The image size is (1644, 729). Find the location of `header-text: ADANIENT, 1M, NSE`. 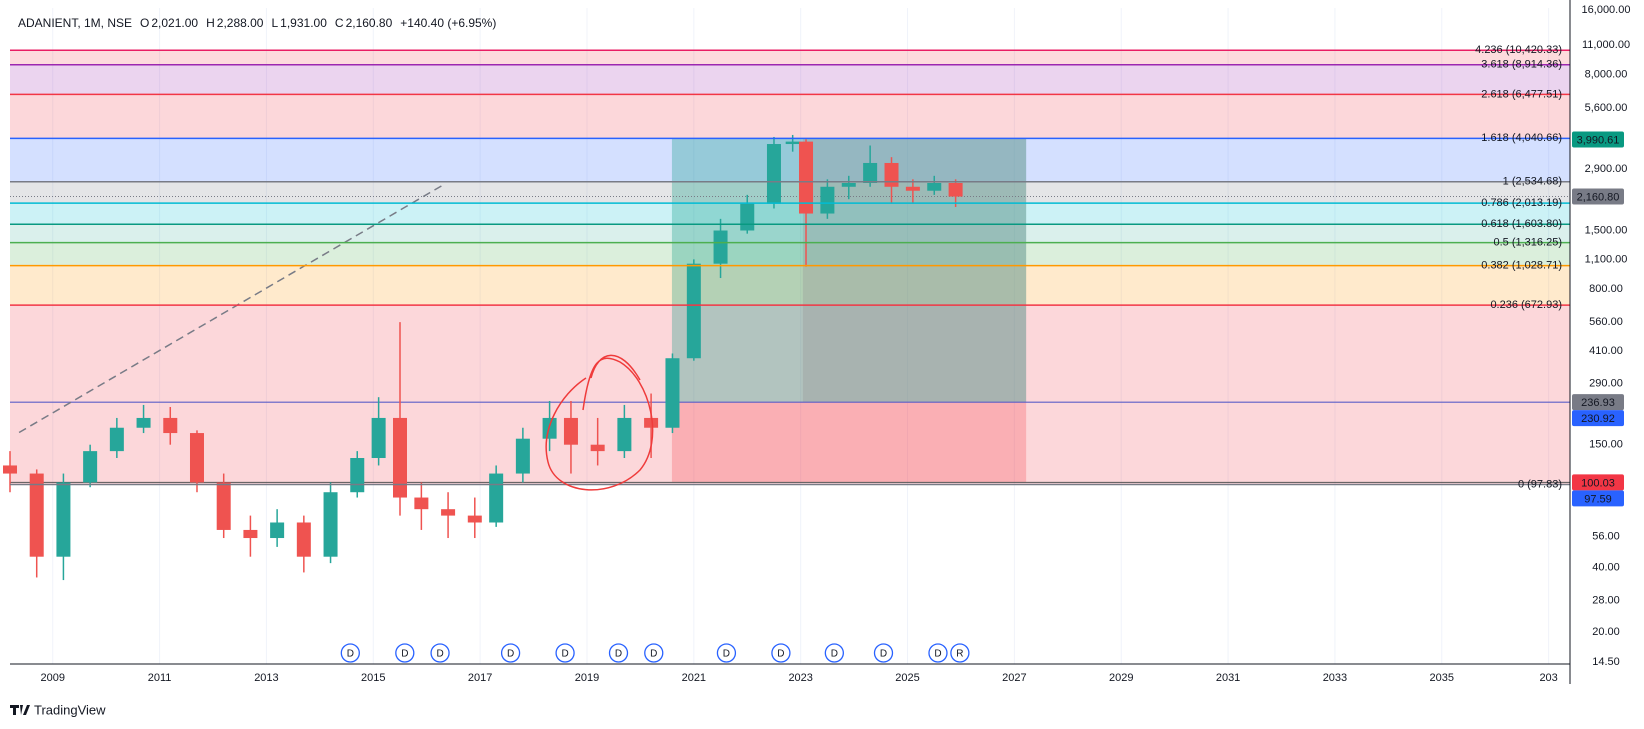

header-text: ADANIENT, 1M, NSE is located at coordinates (75, 23).